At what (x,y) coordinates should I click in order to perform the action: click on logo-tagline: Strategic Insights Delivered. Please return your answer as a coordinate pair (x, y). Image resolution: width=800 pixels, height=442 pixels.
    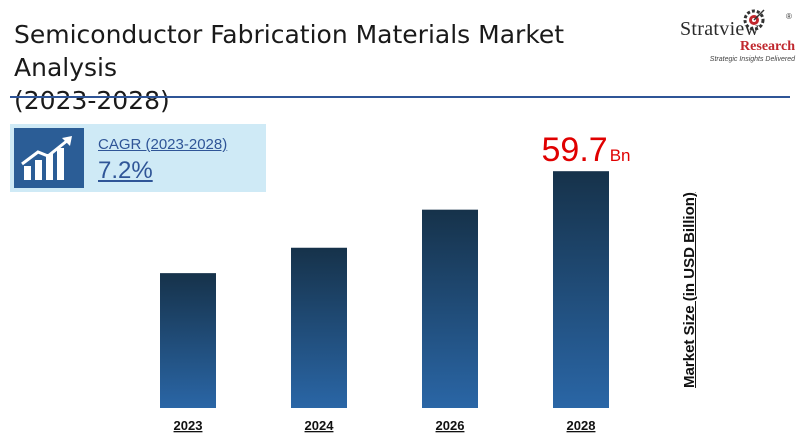
    Looking at the image, I should click on (752, 59).